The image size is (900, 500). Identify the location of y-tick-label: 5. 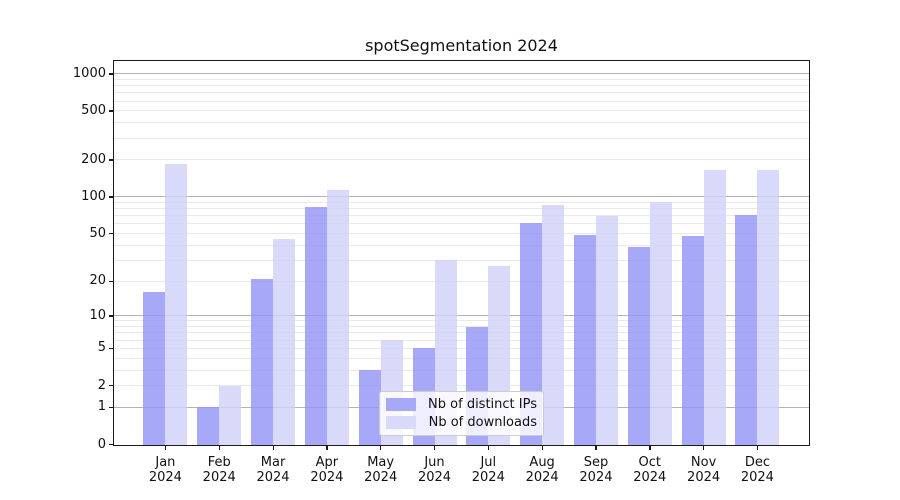
(101, 348).